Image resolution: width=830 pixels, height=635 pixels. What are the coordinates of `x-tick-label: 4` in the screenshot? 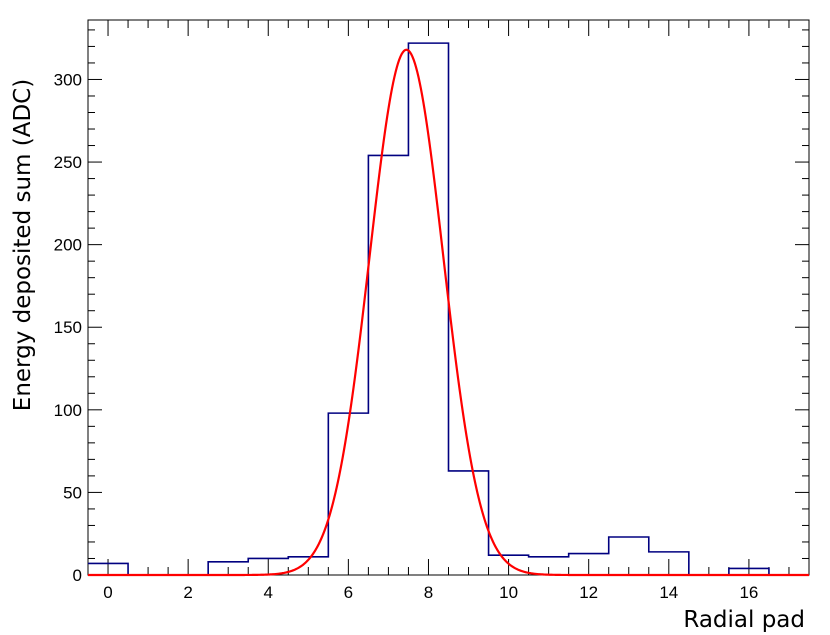 It's located at (268, 592).